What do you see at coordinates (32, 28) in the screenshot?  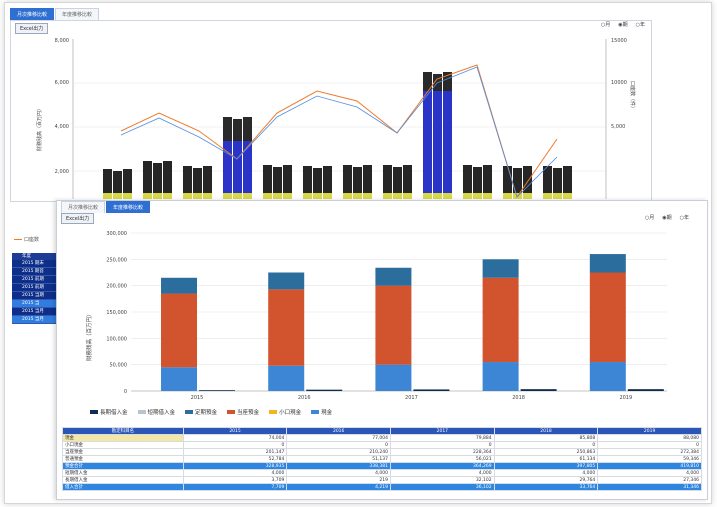 I see `excel-export-button: Excel出力` at bounding box center [32, 28].